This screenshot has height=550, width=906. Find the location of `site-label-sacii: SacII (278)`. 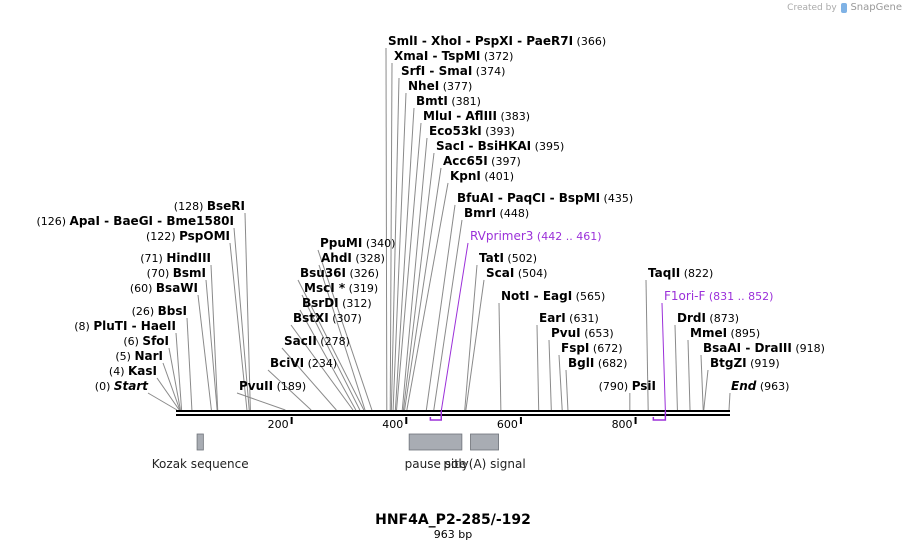

site-label-sacii: SacII (278) is located at coordinates (317, 341).